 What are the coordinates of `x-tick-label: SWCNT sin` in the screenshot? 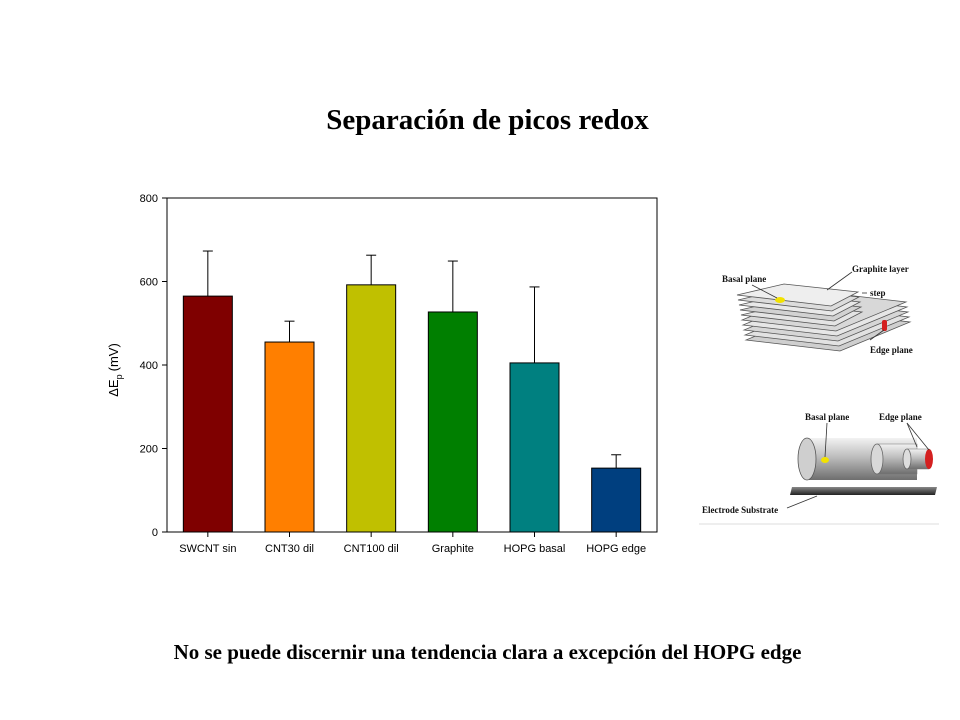 It's located at (207, 549).